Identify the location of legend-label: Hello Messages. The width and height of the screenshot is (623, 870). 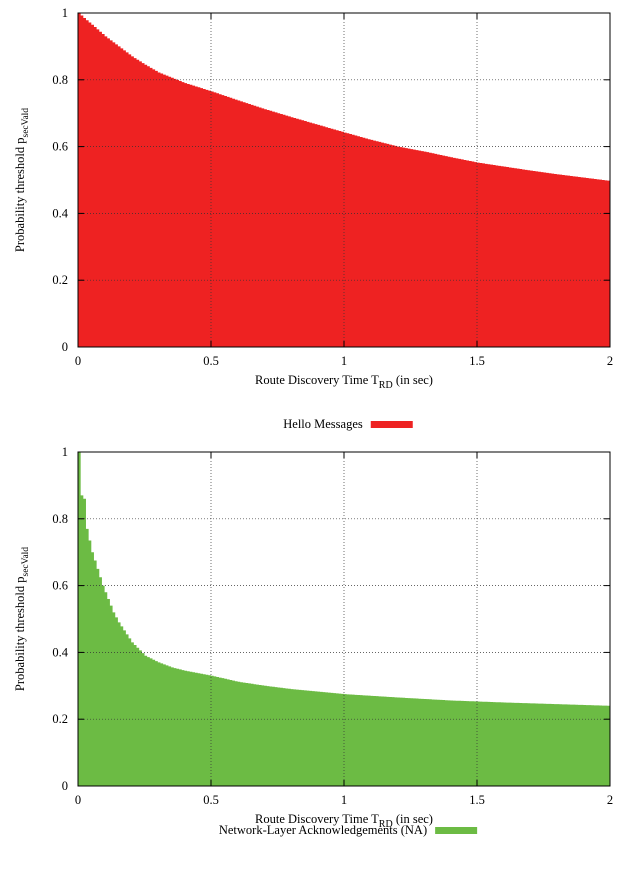
(323, 424).